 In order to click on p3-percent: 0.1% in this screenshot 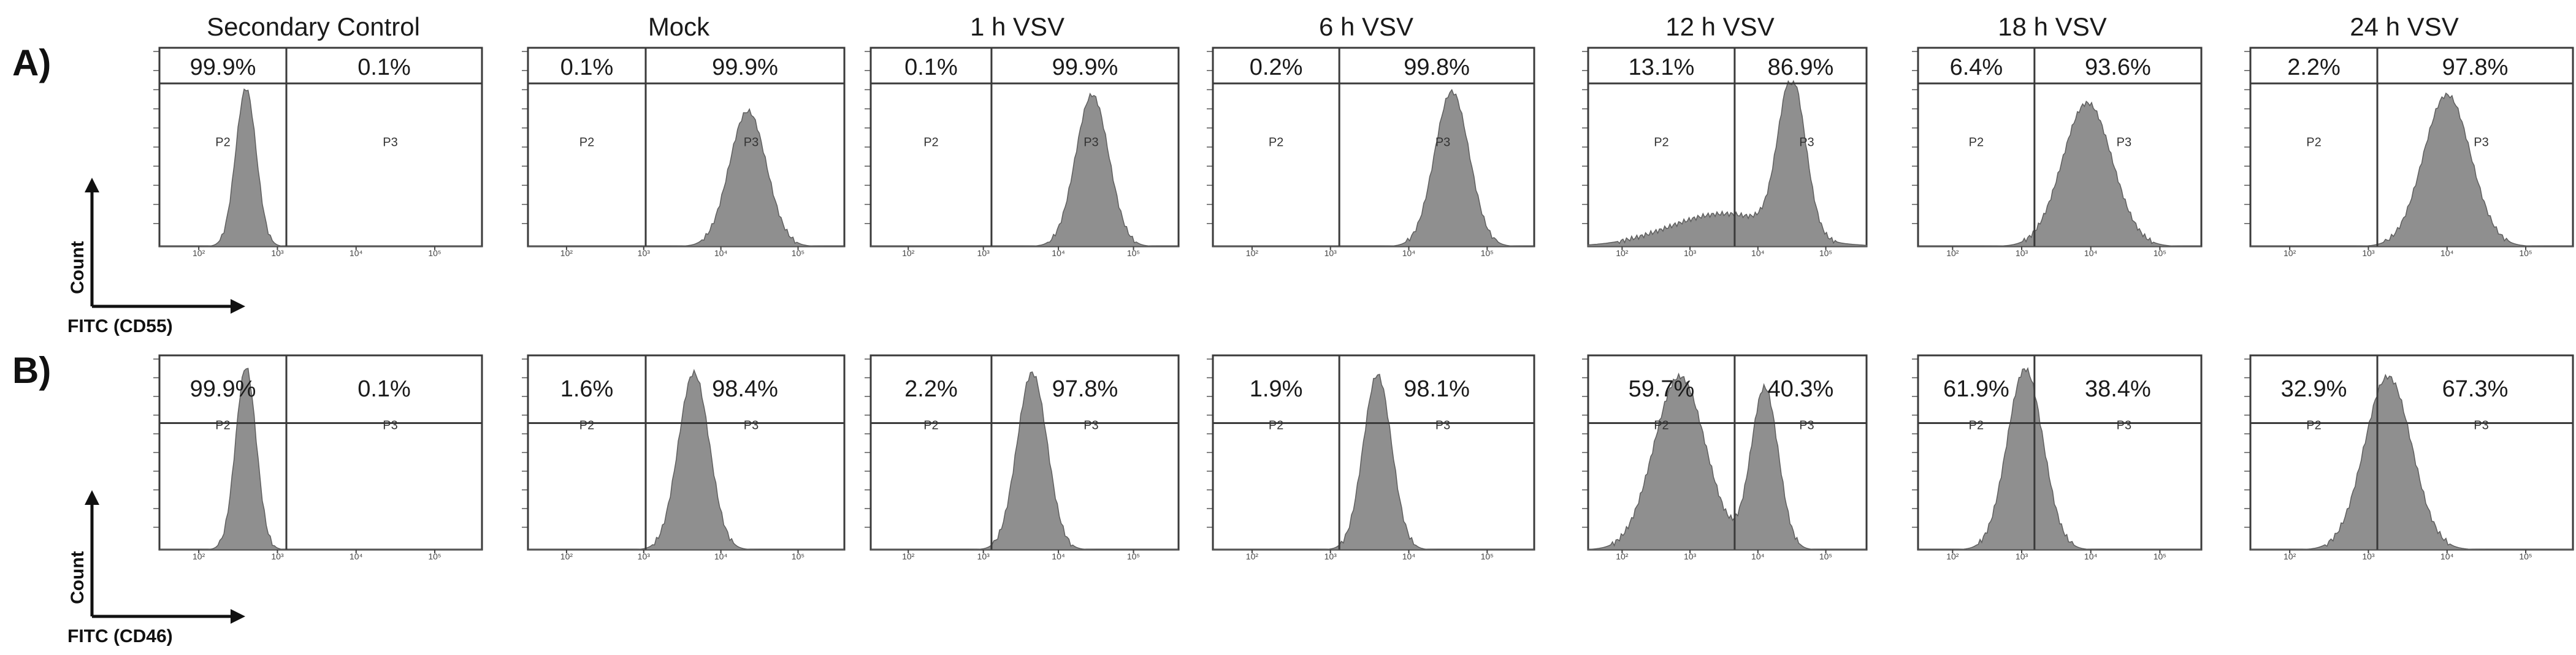, I will do `click(384, 67)`.